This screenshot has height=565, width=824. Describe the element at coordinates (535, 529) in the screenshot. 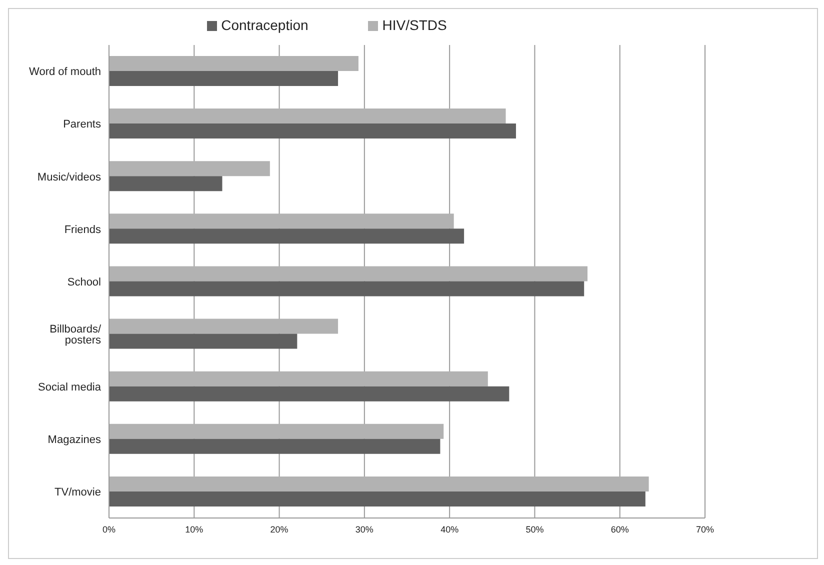

I see `x-tick-label: 50%` at that location.